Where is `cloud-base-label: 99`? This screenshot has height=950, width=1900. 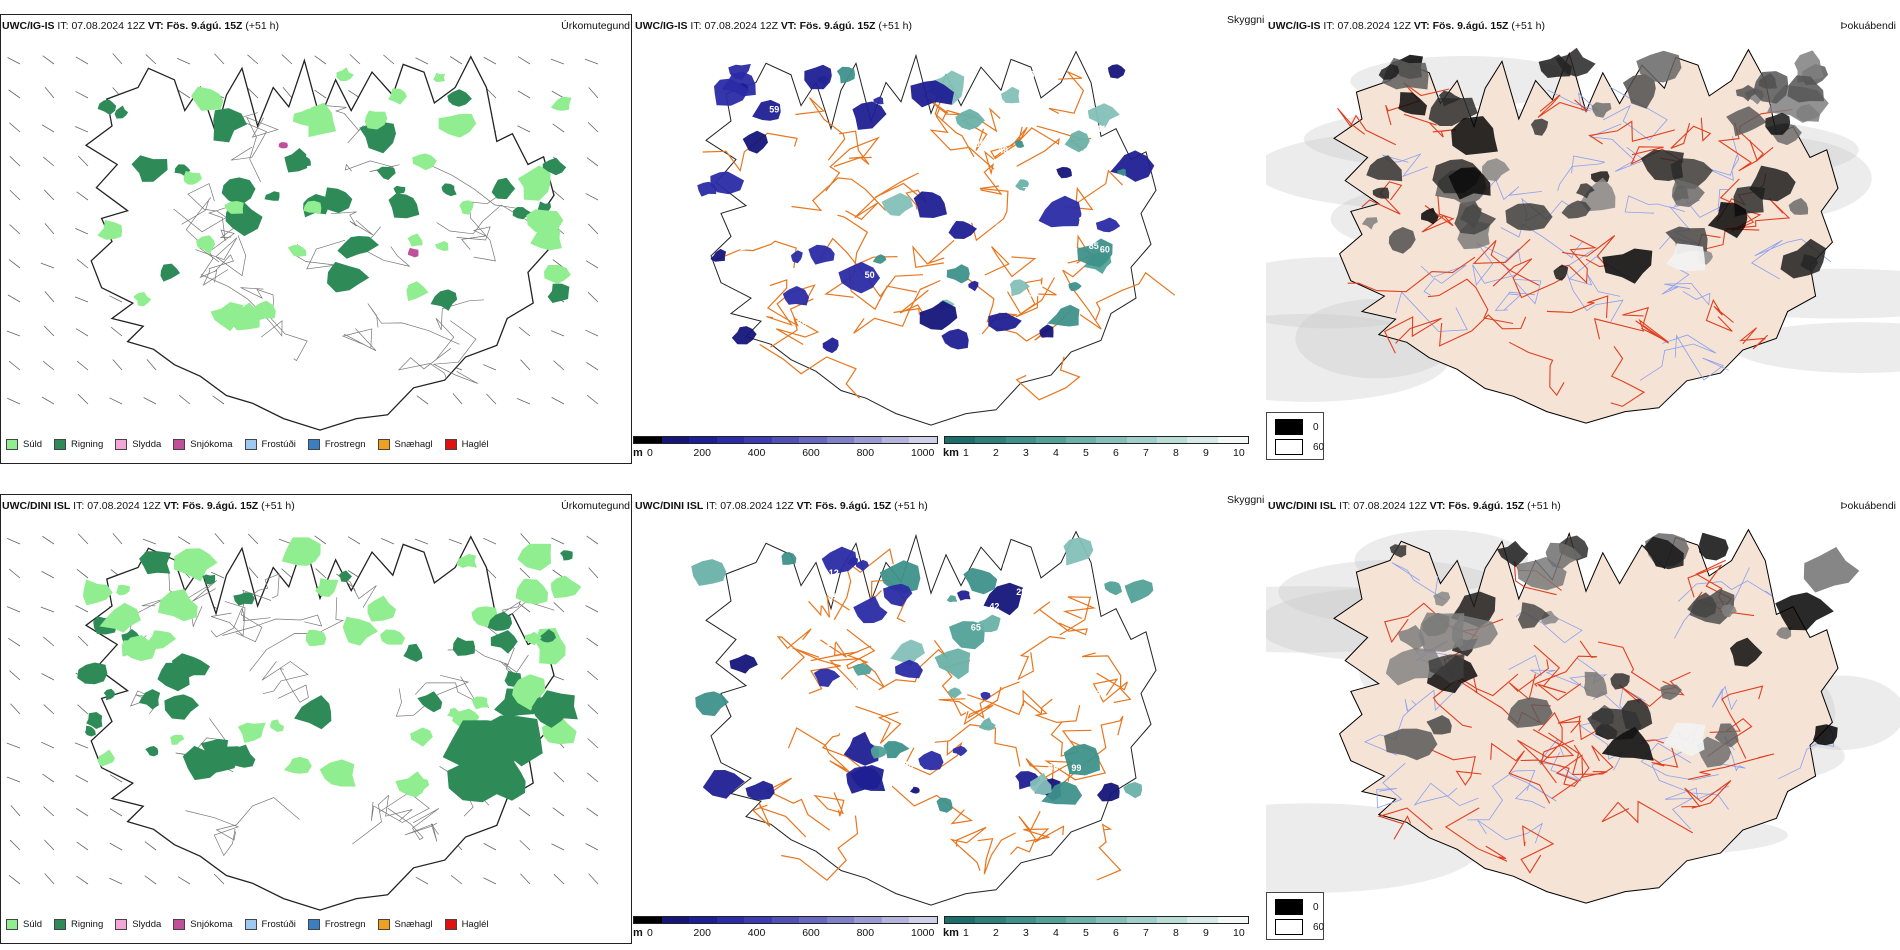
cloud-base-label: 99 is located at coordinates (1076, 768).